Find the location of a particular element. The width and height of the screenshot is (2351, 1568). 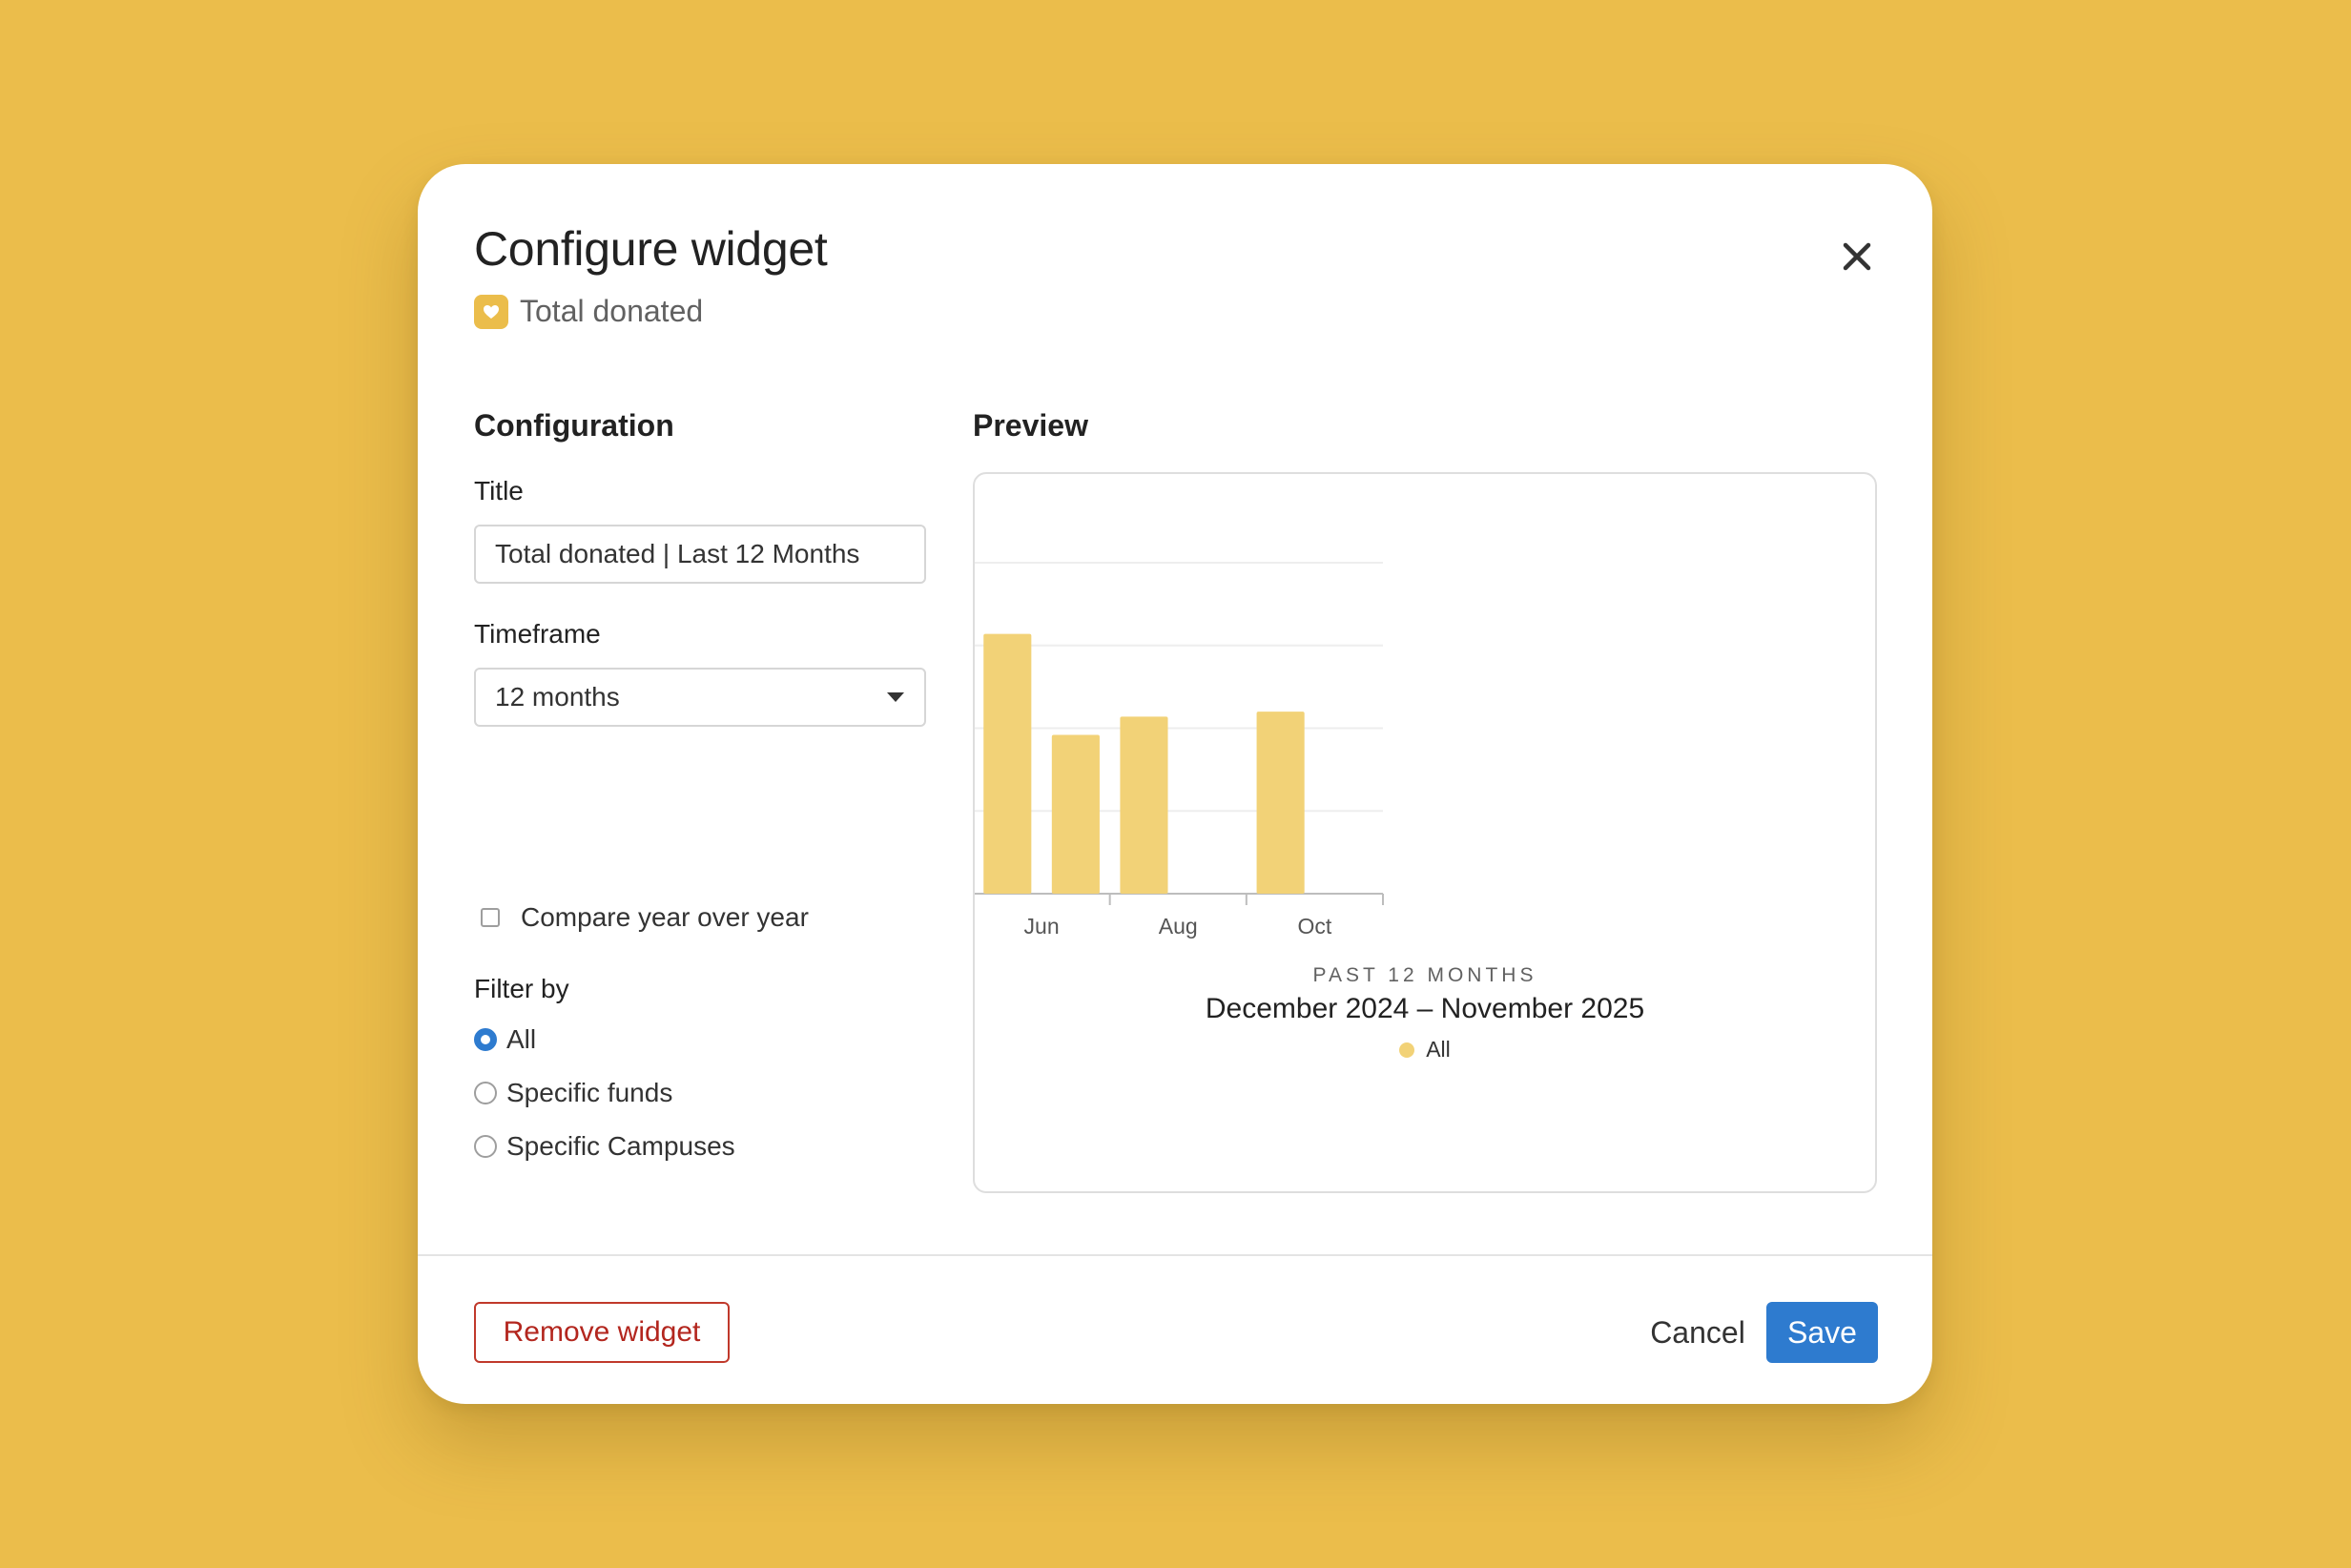

close-button is located at coordinates (1857, 256).